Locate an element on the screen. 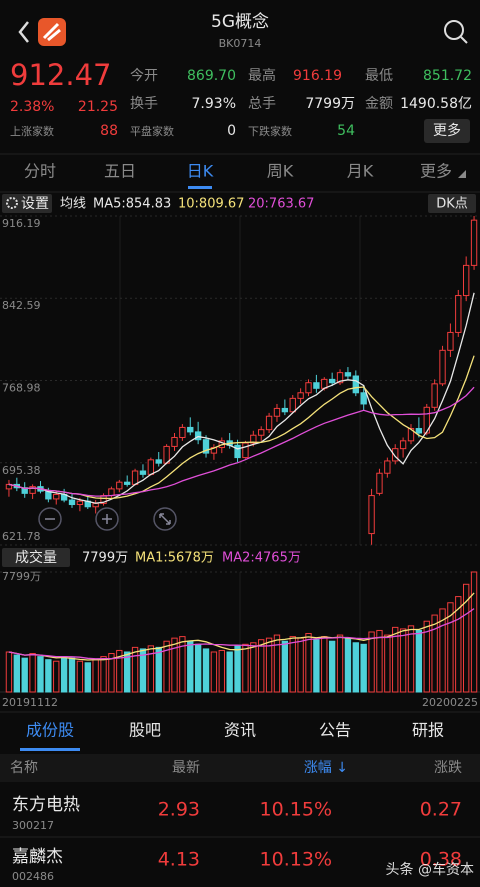 The image size is (480, 887). tab: 股吧 is located at coordinates (145, 730).